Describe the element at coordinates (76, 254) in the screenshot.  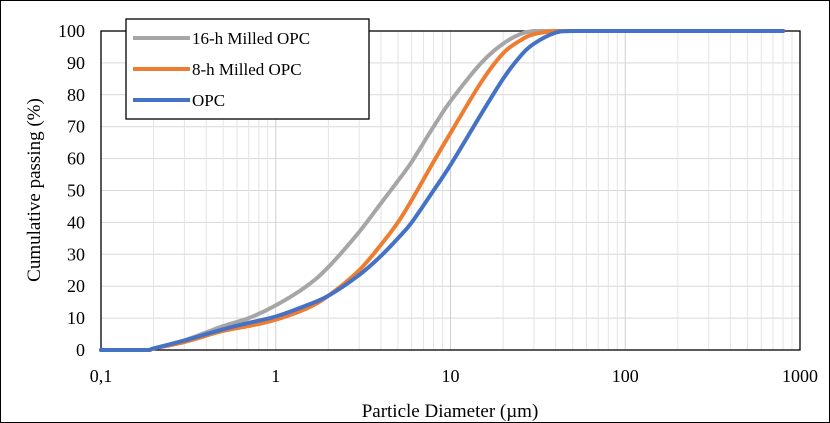
I see `y-tick-label: 30` at that location.